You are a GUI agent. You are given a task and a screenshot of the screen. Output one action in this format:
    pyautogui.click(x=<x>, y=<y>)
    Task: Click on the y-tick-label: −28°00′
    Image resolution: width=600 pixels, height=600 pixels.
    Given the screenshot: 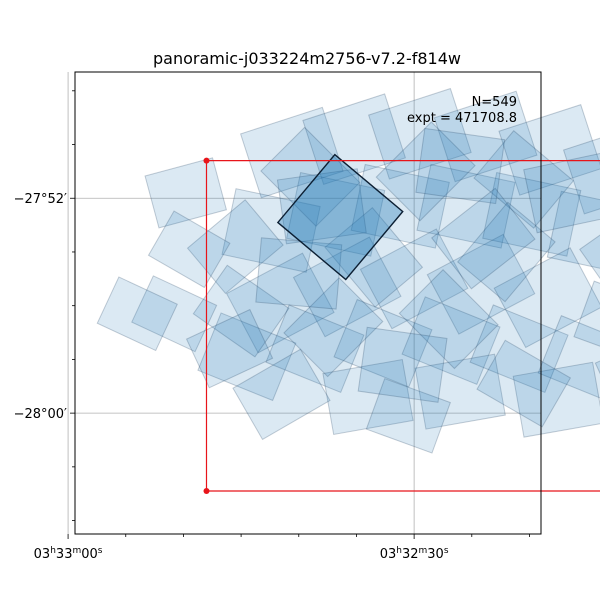 What is the action you would take?
    pyautogui.click(x=40, y=414)
    